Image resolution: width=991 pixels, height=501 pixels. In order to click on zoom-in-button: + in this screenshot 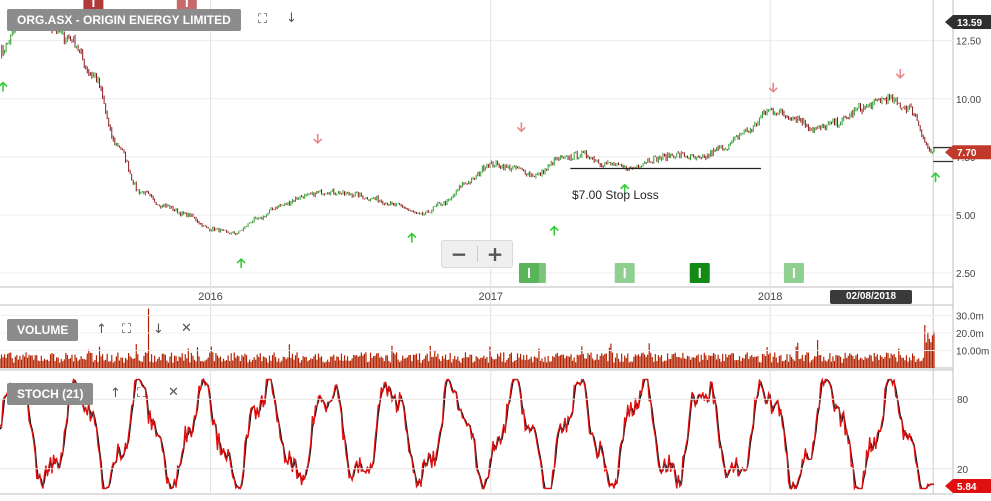, I will do `click(495, 254)`.